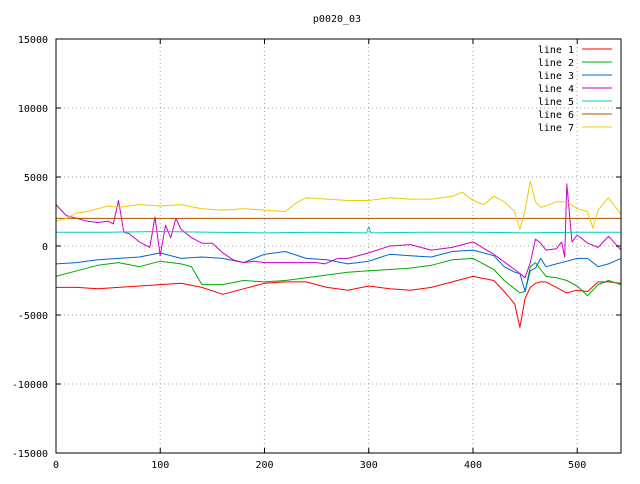 This screenshot has width=640, height=484. Describe the element at coordinates (56, 465) in the screenshot. I see `x-tick-label: 0` at that location.